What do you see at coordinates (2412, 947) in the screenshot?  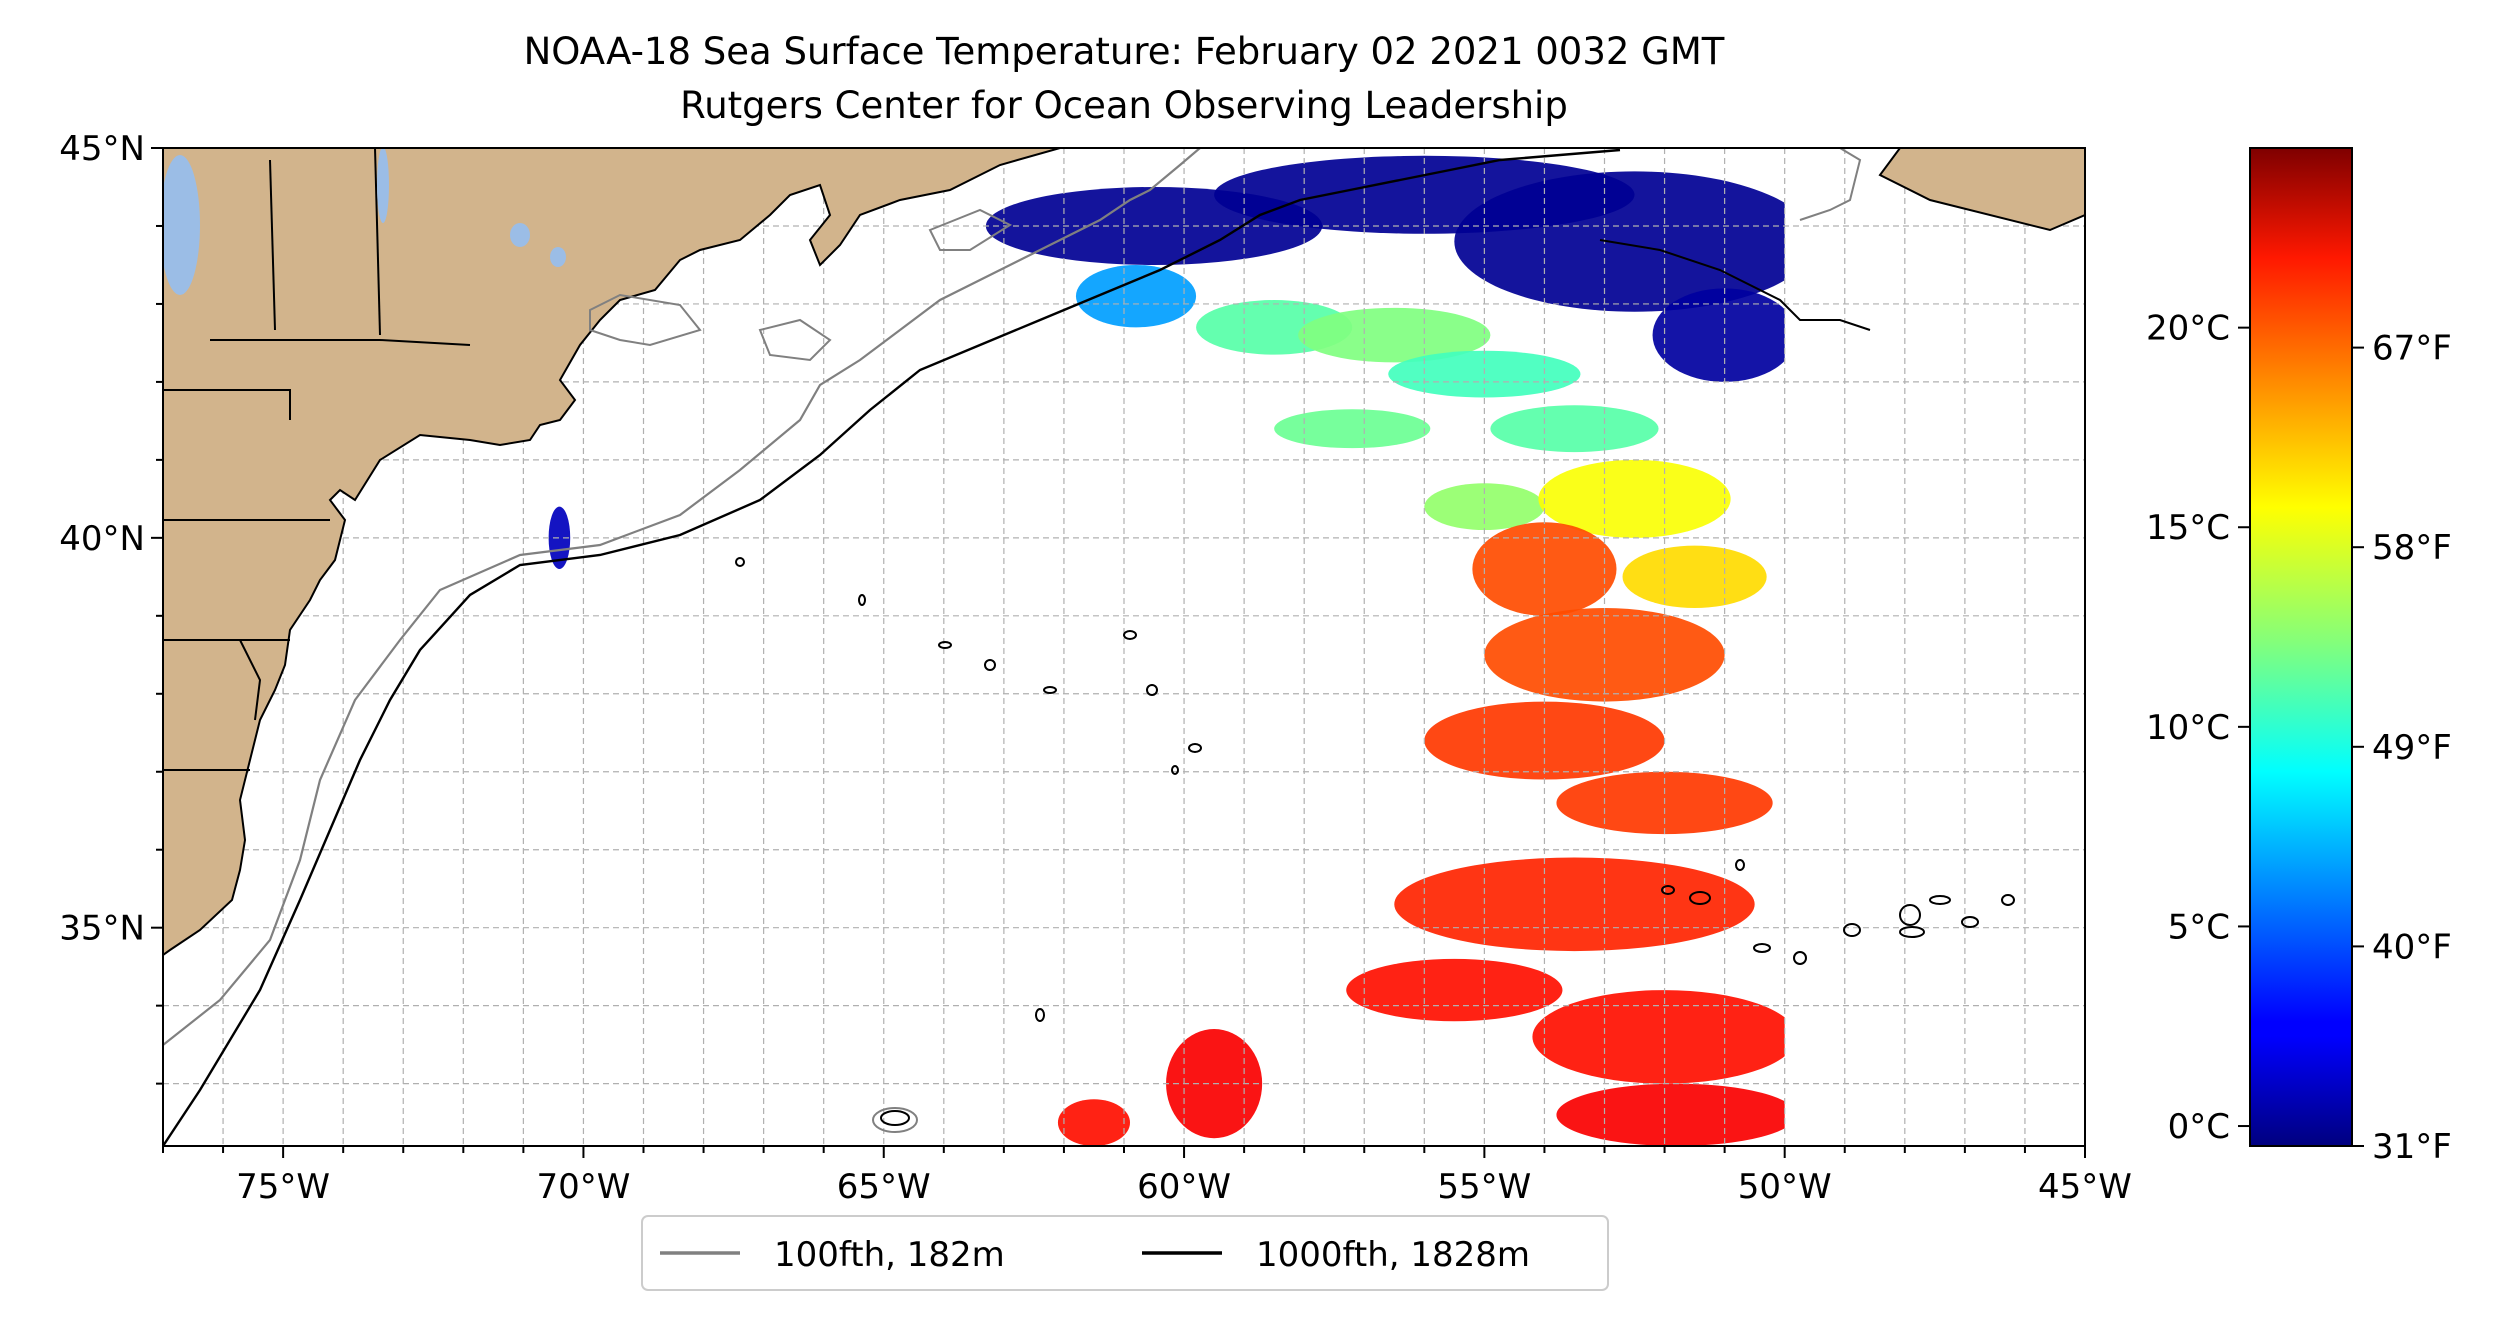 I see `colorbar-fahrenheit-label: 40°F` at bounding box center [2412, 947].